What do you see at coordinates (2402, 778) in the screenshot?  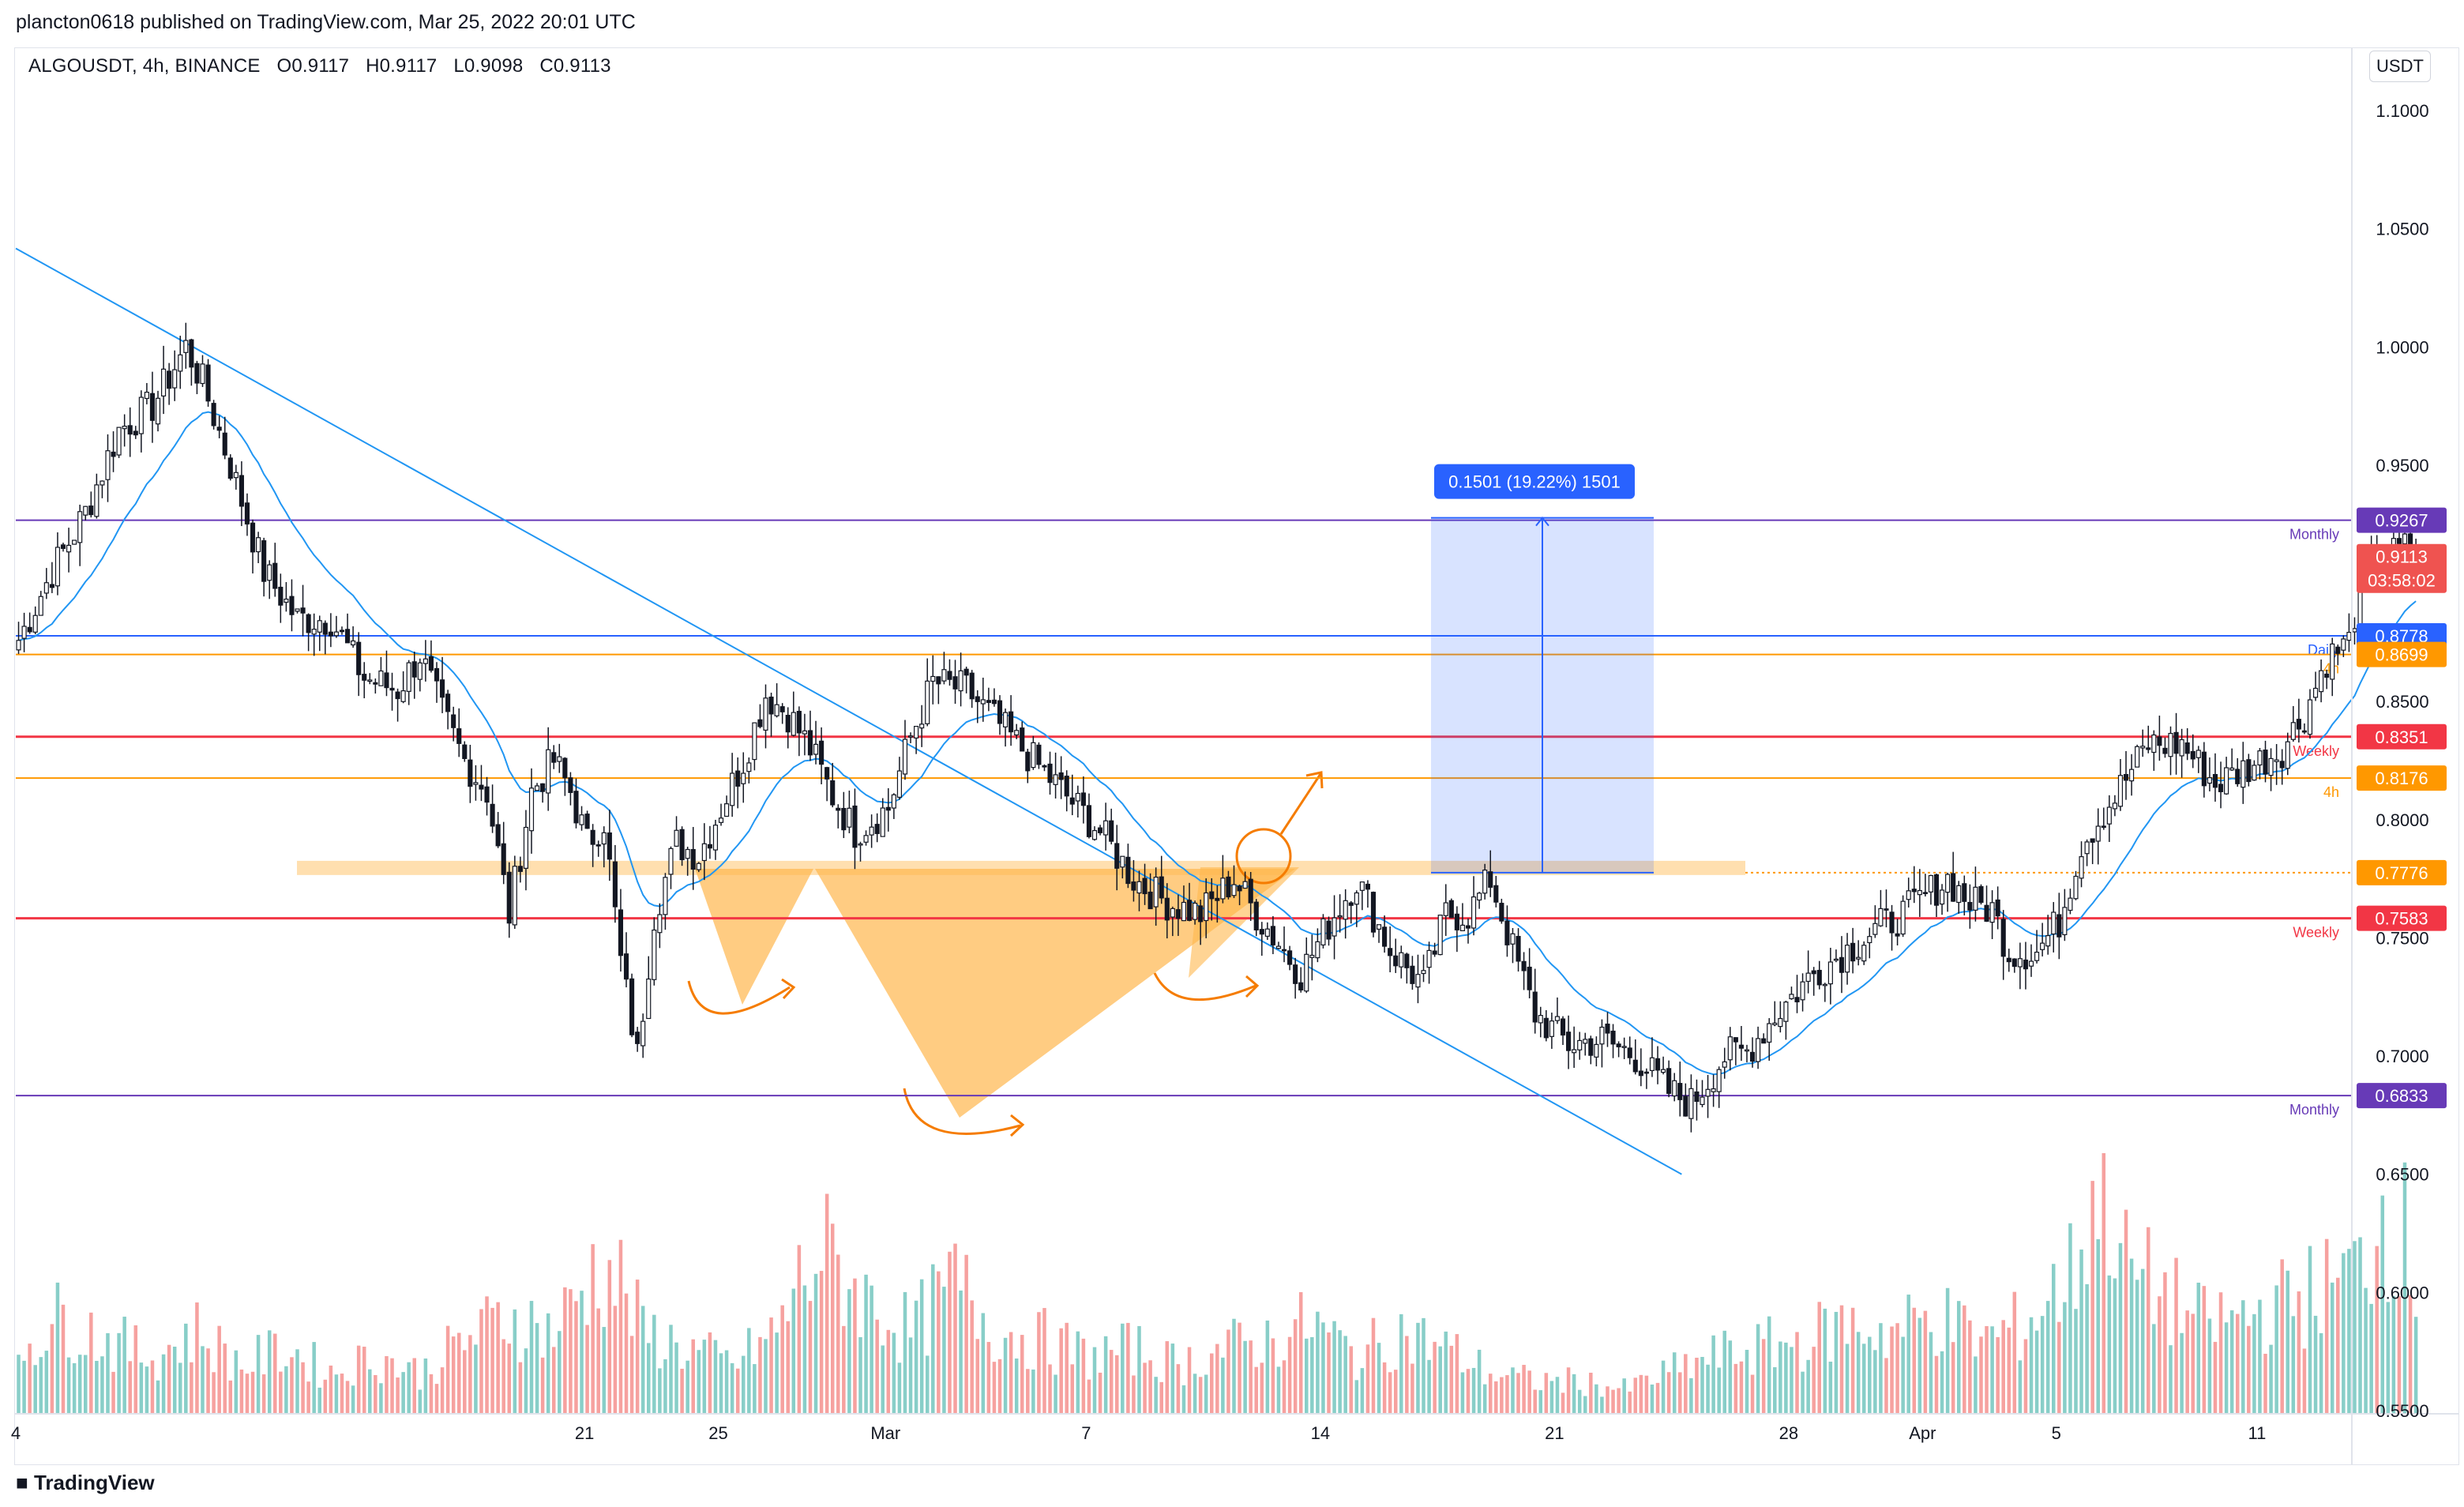 I see `level-badge-4-box` at bounding box center [2402, 778].